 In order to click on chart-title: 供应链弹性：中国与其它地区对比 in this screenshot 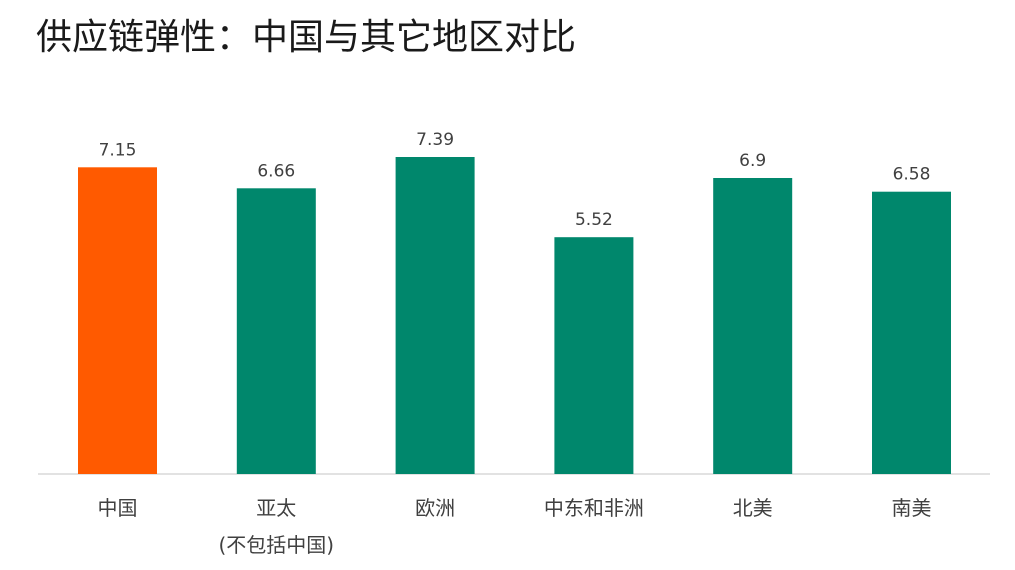, I will do `click(306, 37)`.